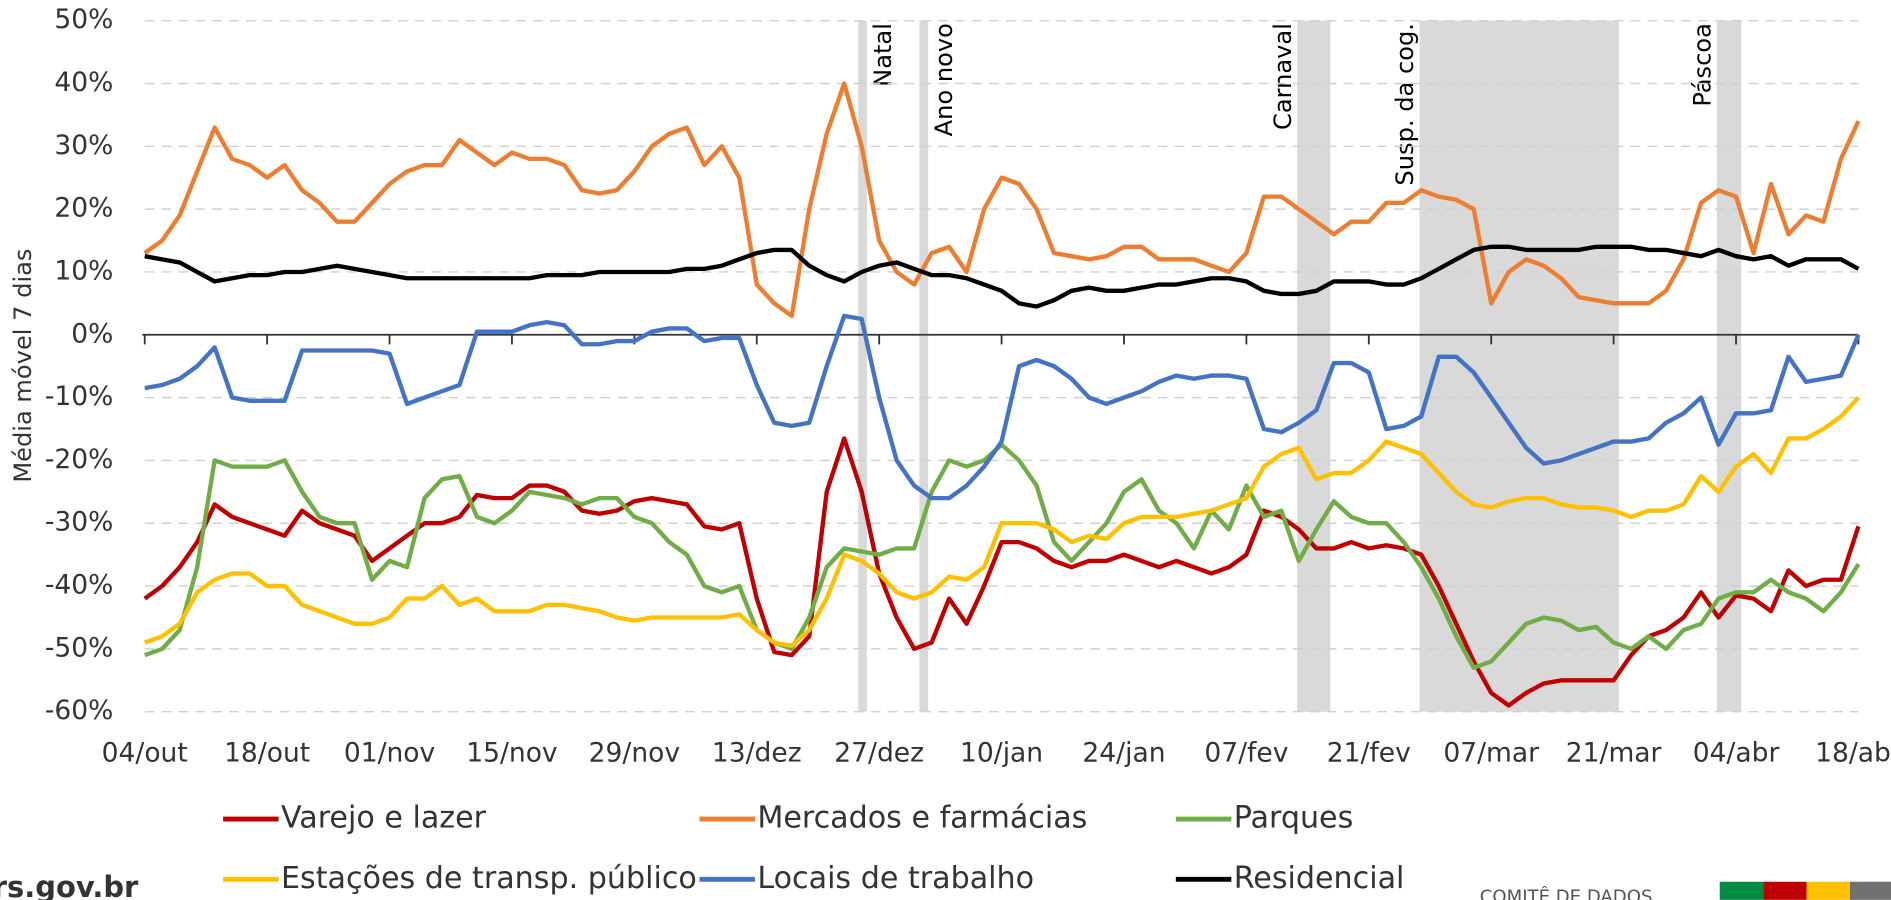 This screenshot has height=900, width=1891. What do you see at coordinates (1246, 752) in the screenshot?
I see `x-tick-label: 07/fev` at bounding box center [1246, 752].